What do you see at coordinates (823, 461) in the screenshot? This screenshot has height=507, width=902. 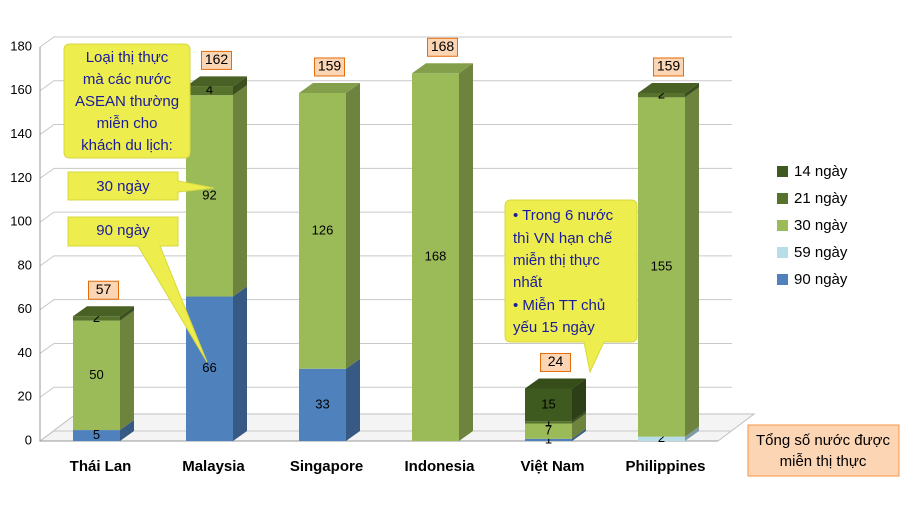 I see `totals-note: miễn thị thực` at bounding box center [823, 461].